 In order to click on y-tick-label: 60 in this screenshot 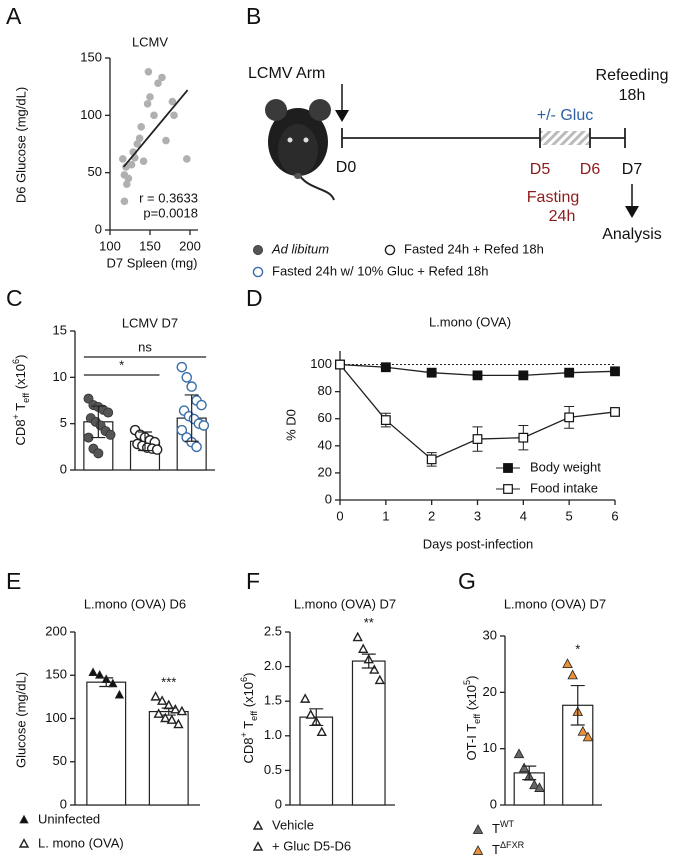, I will do `click(325, 417)`.